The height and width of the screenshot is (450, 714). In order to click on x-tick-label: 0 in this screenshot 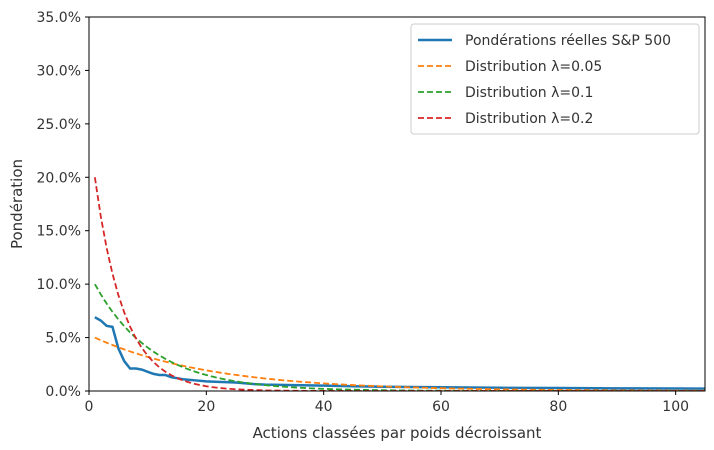, I will do `click(89, 407)`.